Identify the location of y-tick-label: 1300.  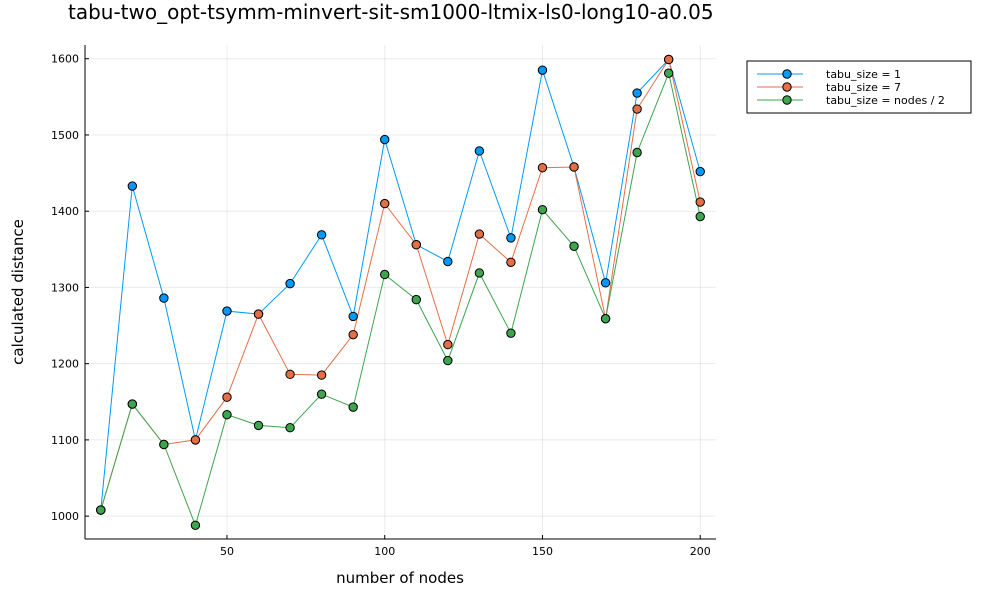
(65, 287).